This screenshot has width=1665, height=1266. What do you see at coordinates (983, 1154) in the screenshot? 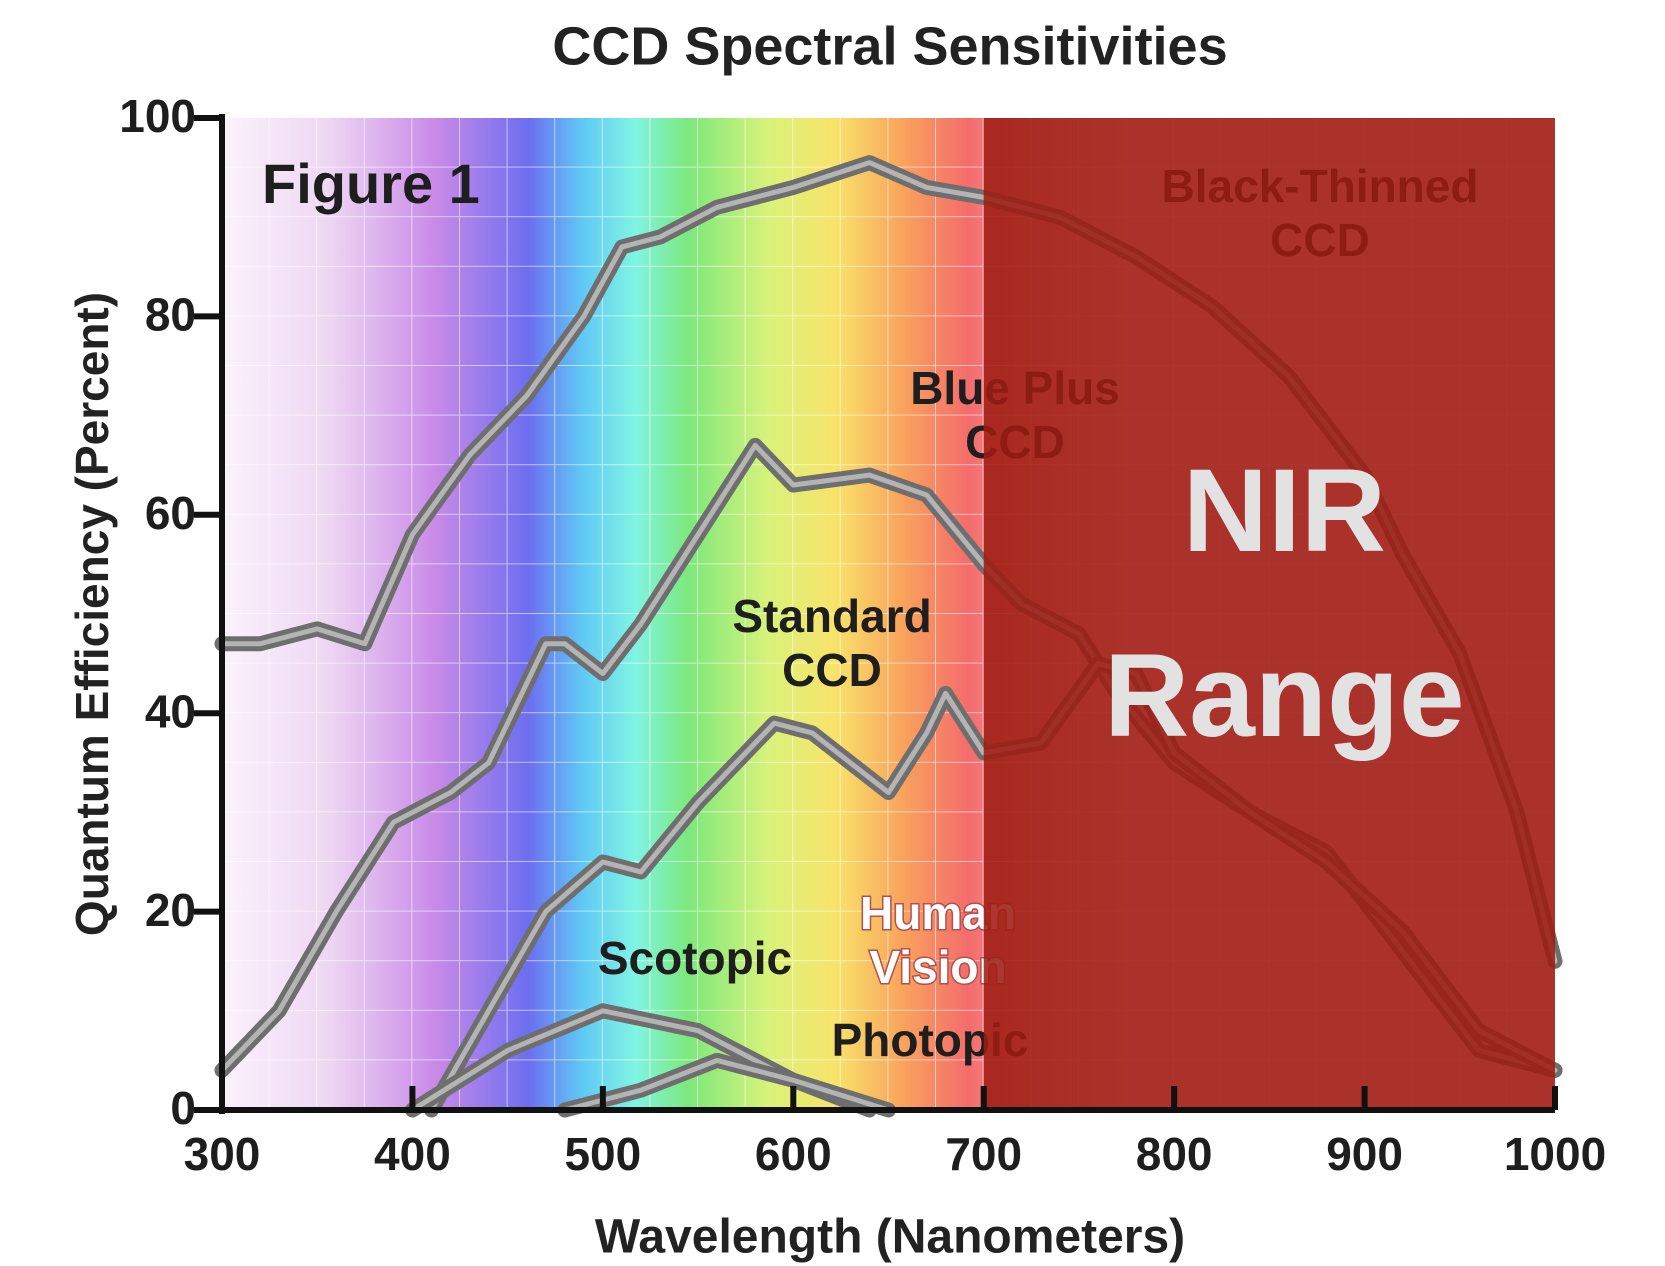
I see `x-tick-label: 700` at bounding box center [983, 1154].